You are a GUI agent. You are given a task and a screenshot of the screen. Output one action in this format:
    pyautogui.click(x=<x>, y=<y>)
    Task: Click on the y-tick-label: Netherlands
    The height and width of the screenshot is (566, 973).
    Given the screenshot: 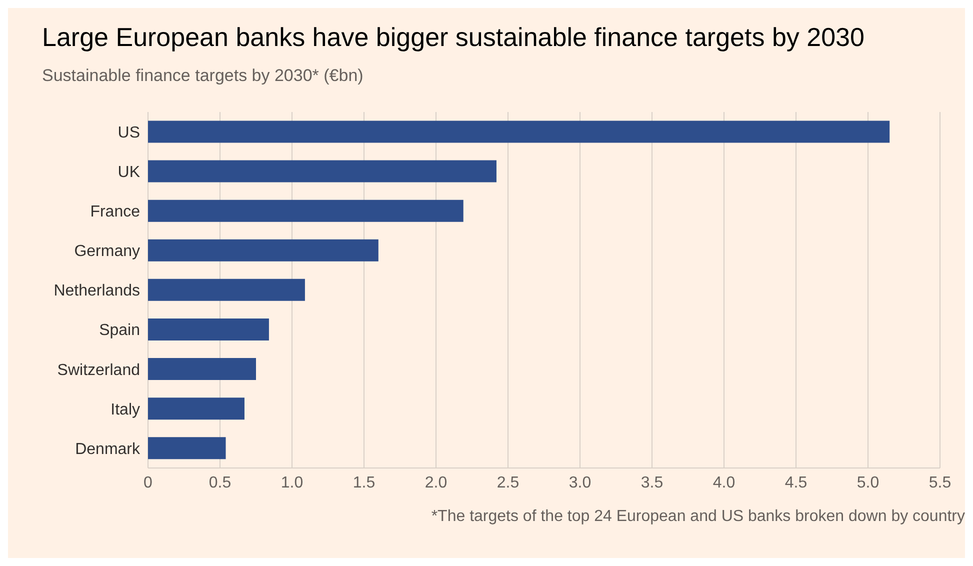 What is the action you would take?
    pyautogui.click(x=97, y=291)
    